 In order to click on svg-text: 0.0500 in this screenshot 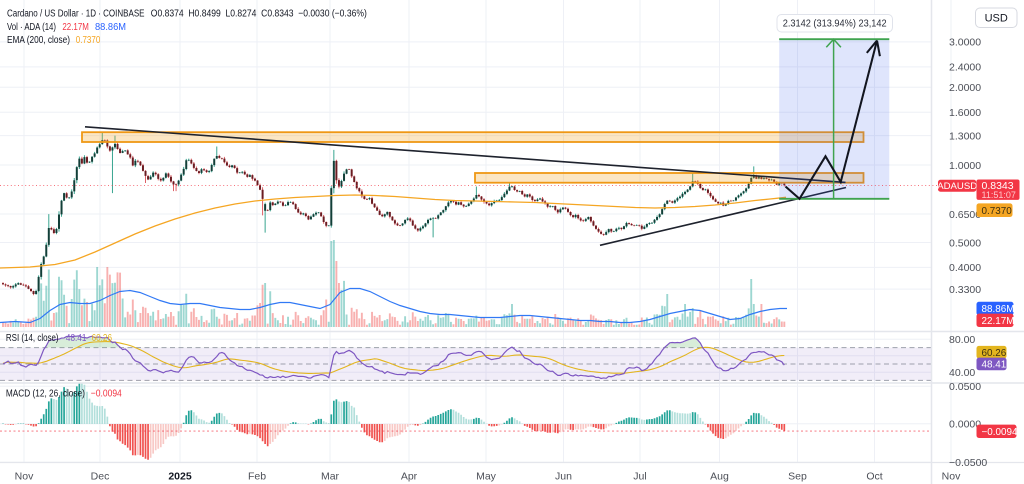, I will do `click(965, 387)`.